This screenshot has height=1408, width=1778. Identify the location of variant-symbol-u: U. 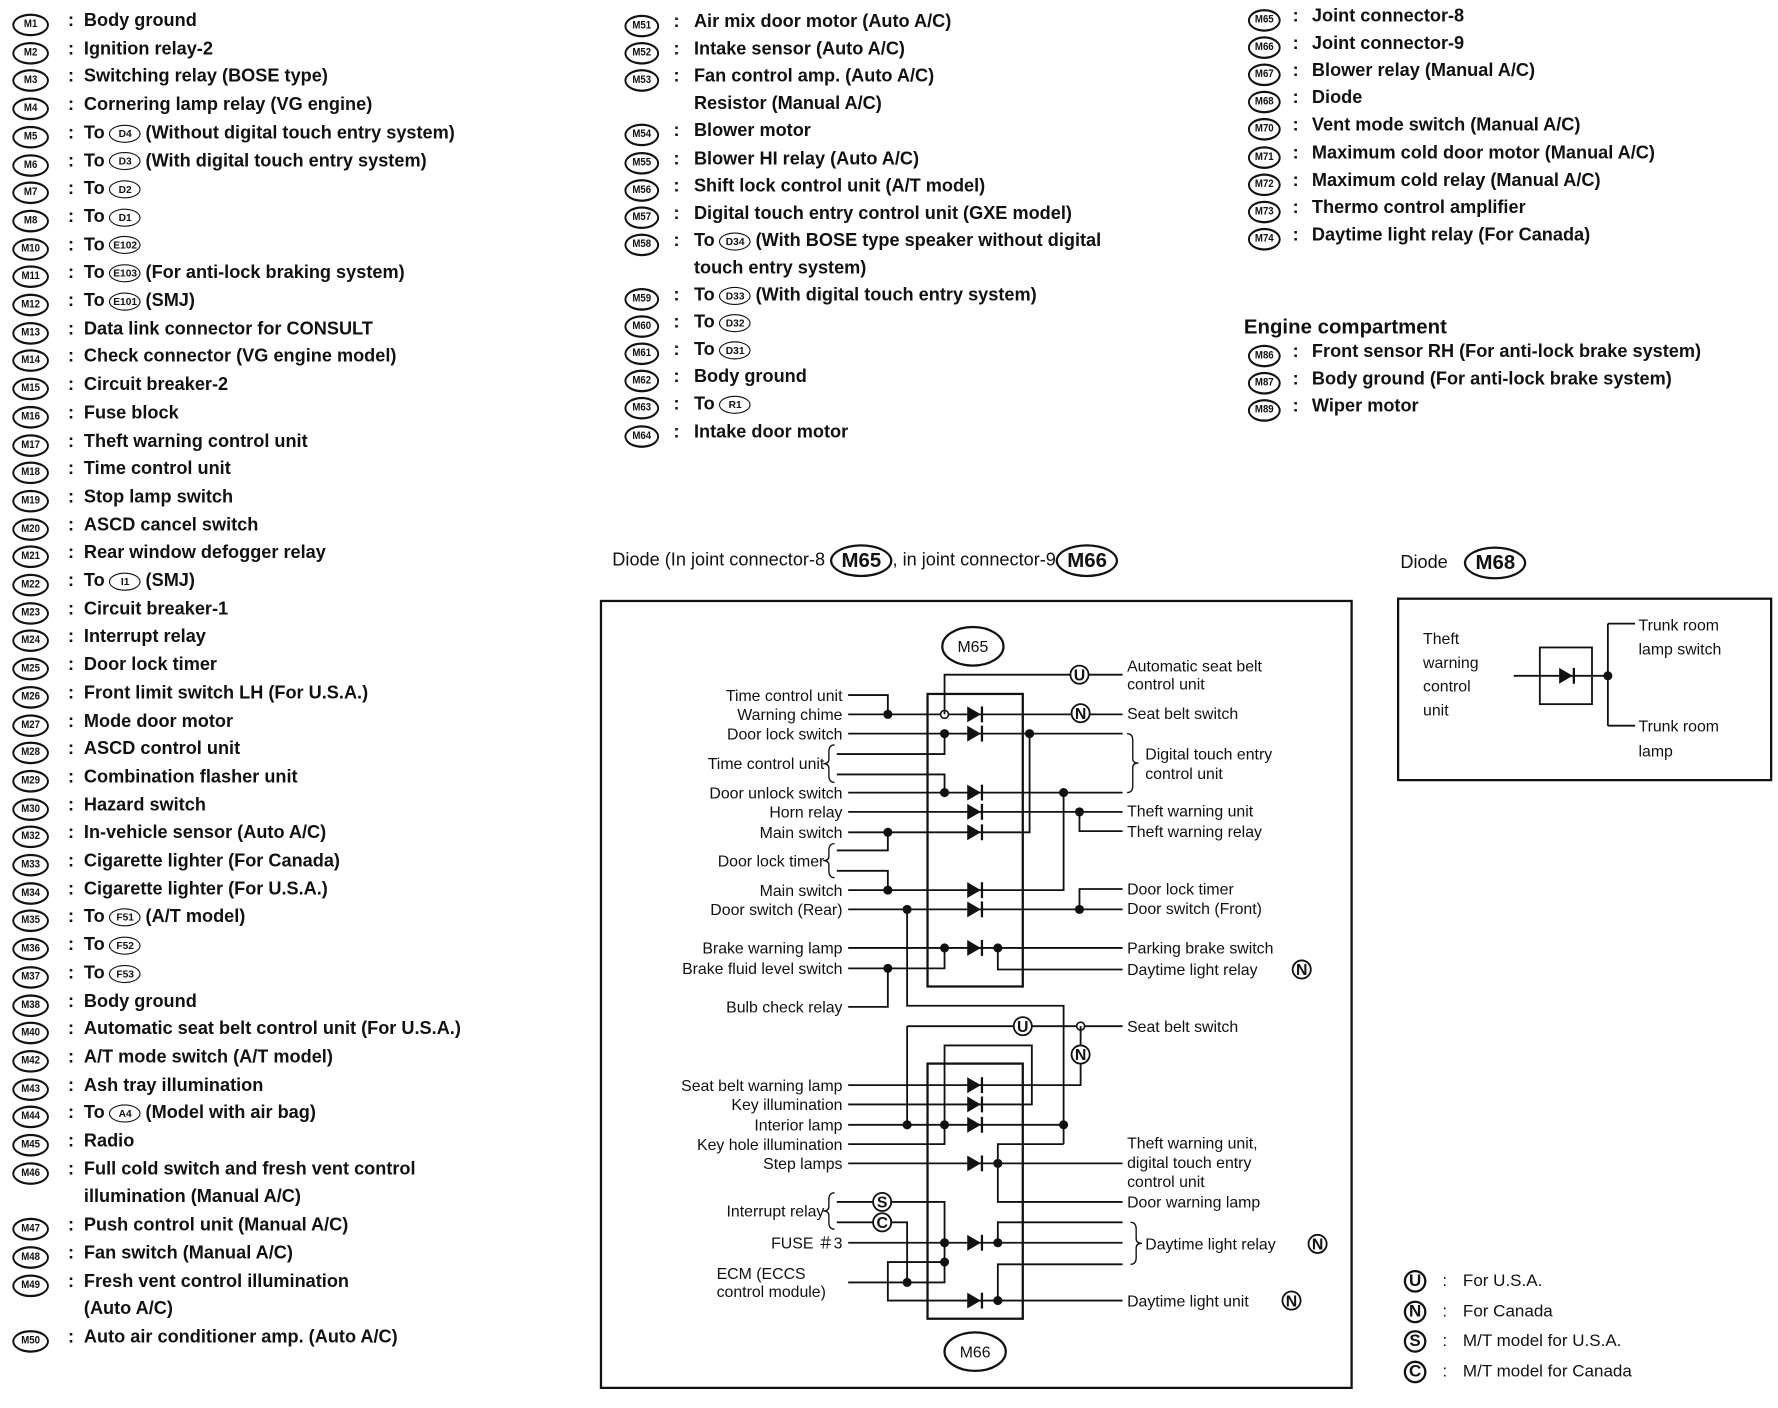
(1022, 1027).